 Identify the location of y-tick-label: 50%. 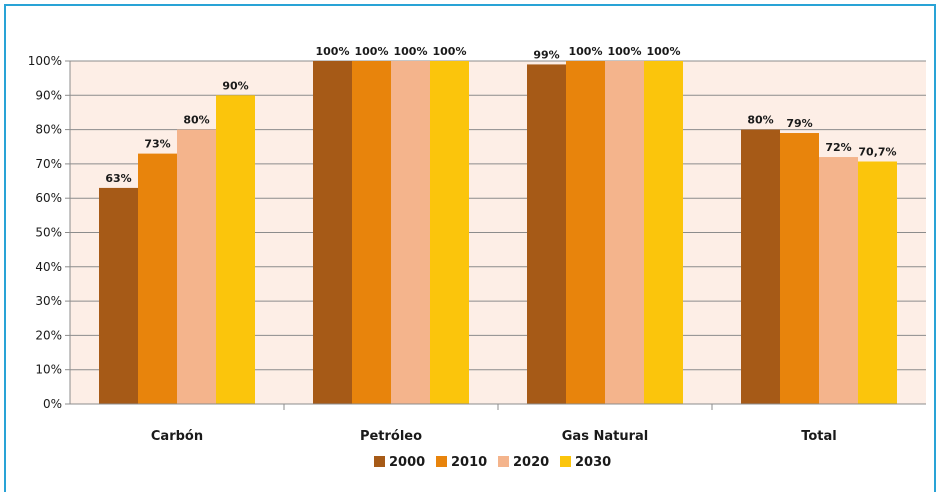
(48, 233).